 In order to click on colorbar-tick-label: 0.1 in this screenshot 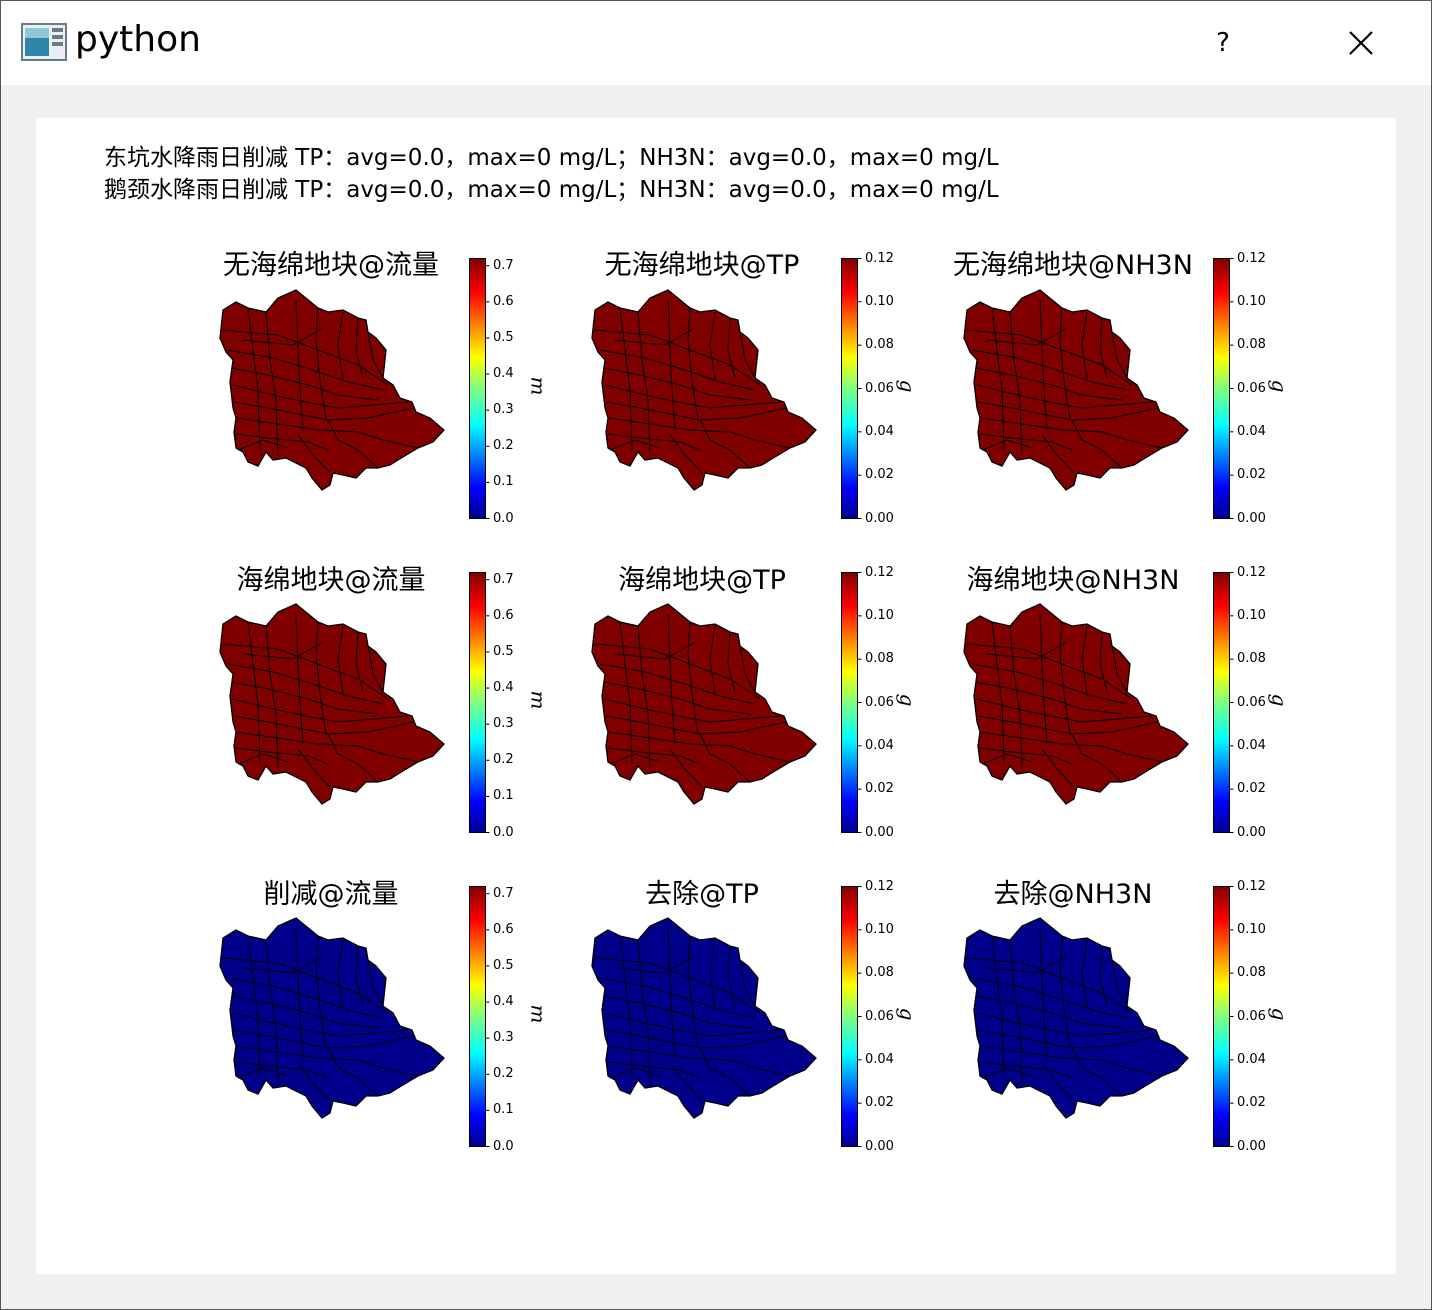, I will do `click(503, 482)`.